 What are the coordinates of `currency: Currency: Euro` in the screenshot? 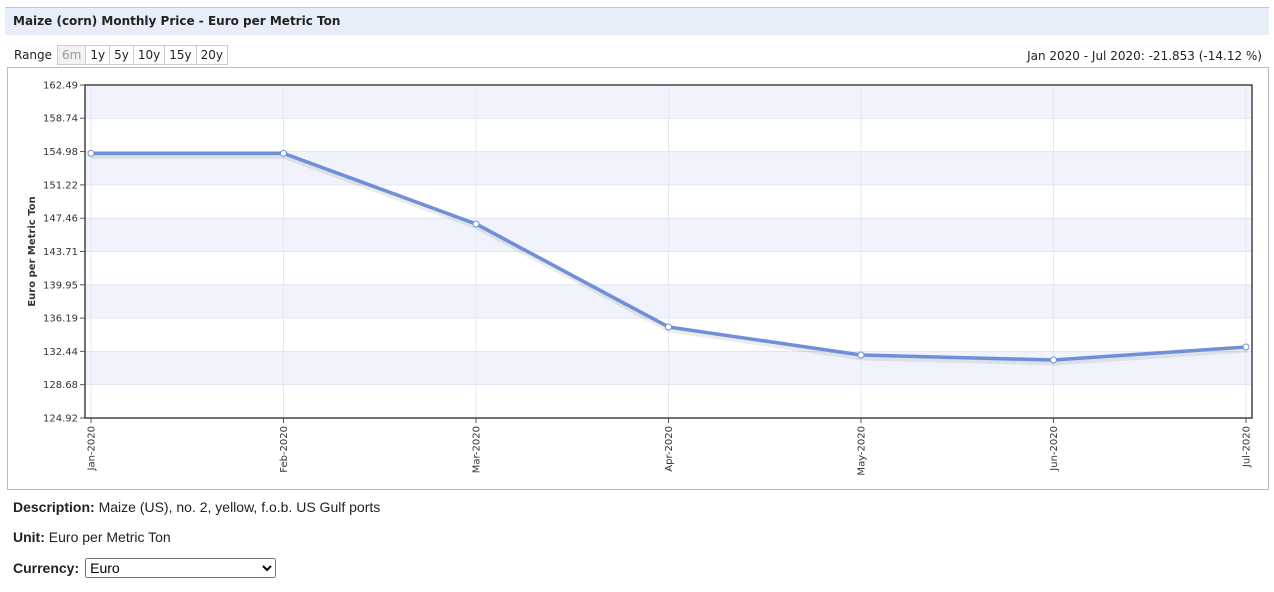 It's located at (145, 568).